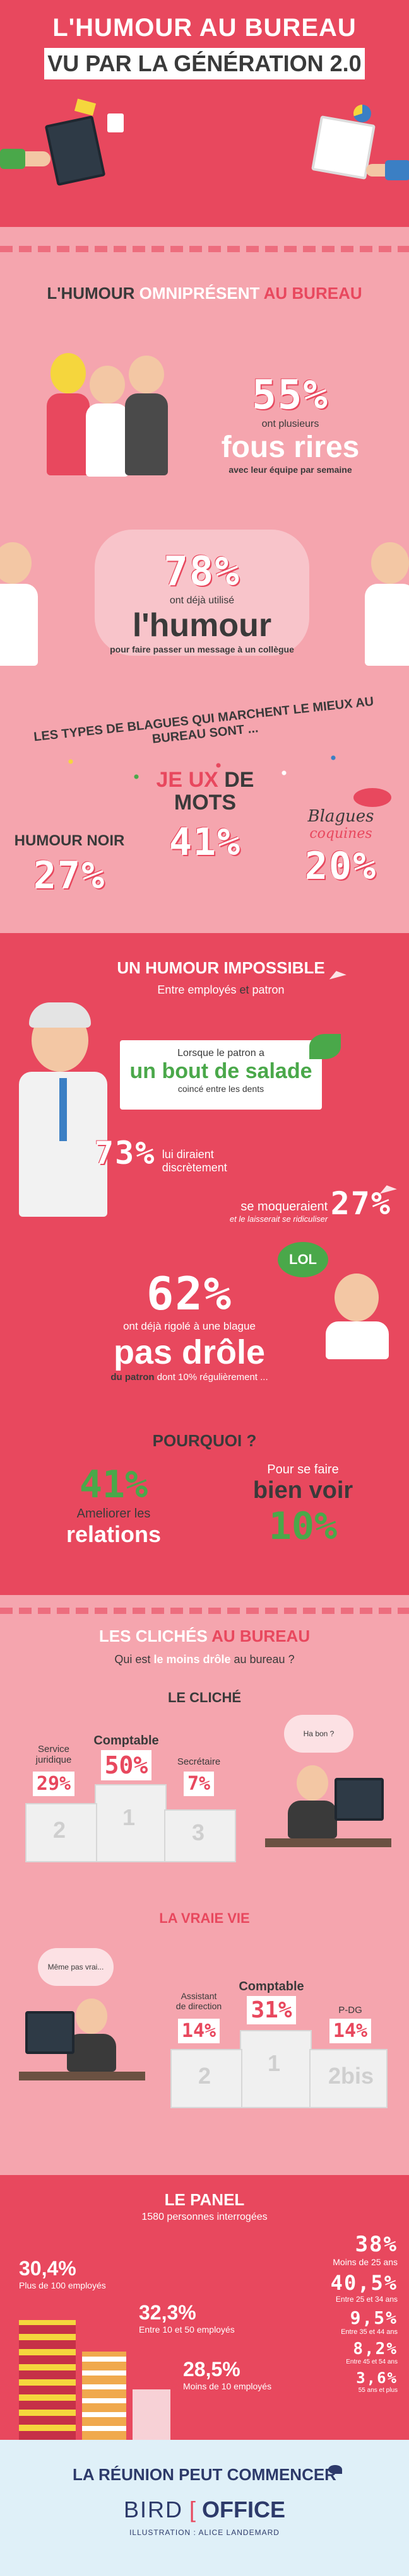  I want to click on laughing-person, so click(360, 1310).